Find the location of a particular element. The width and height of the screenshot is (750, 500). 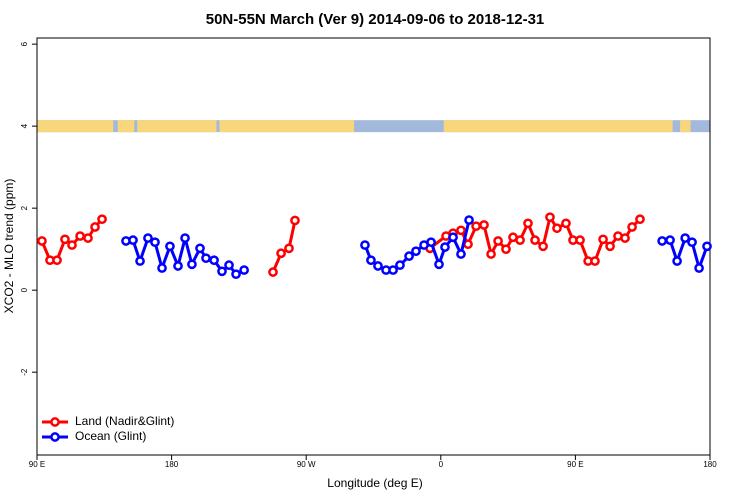

x-axis-label: Longitude (deg E) is located at coordinates (374, 483).